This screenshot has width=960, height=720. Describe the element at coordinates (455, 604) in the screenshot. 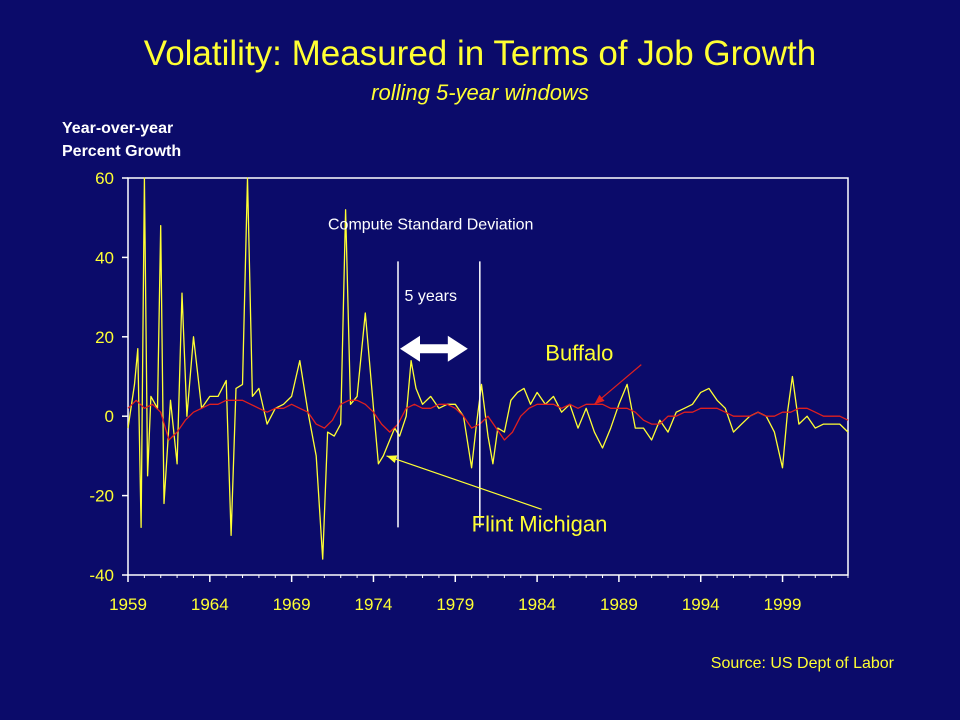

I see `x-tick-label: 1979` at that location.